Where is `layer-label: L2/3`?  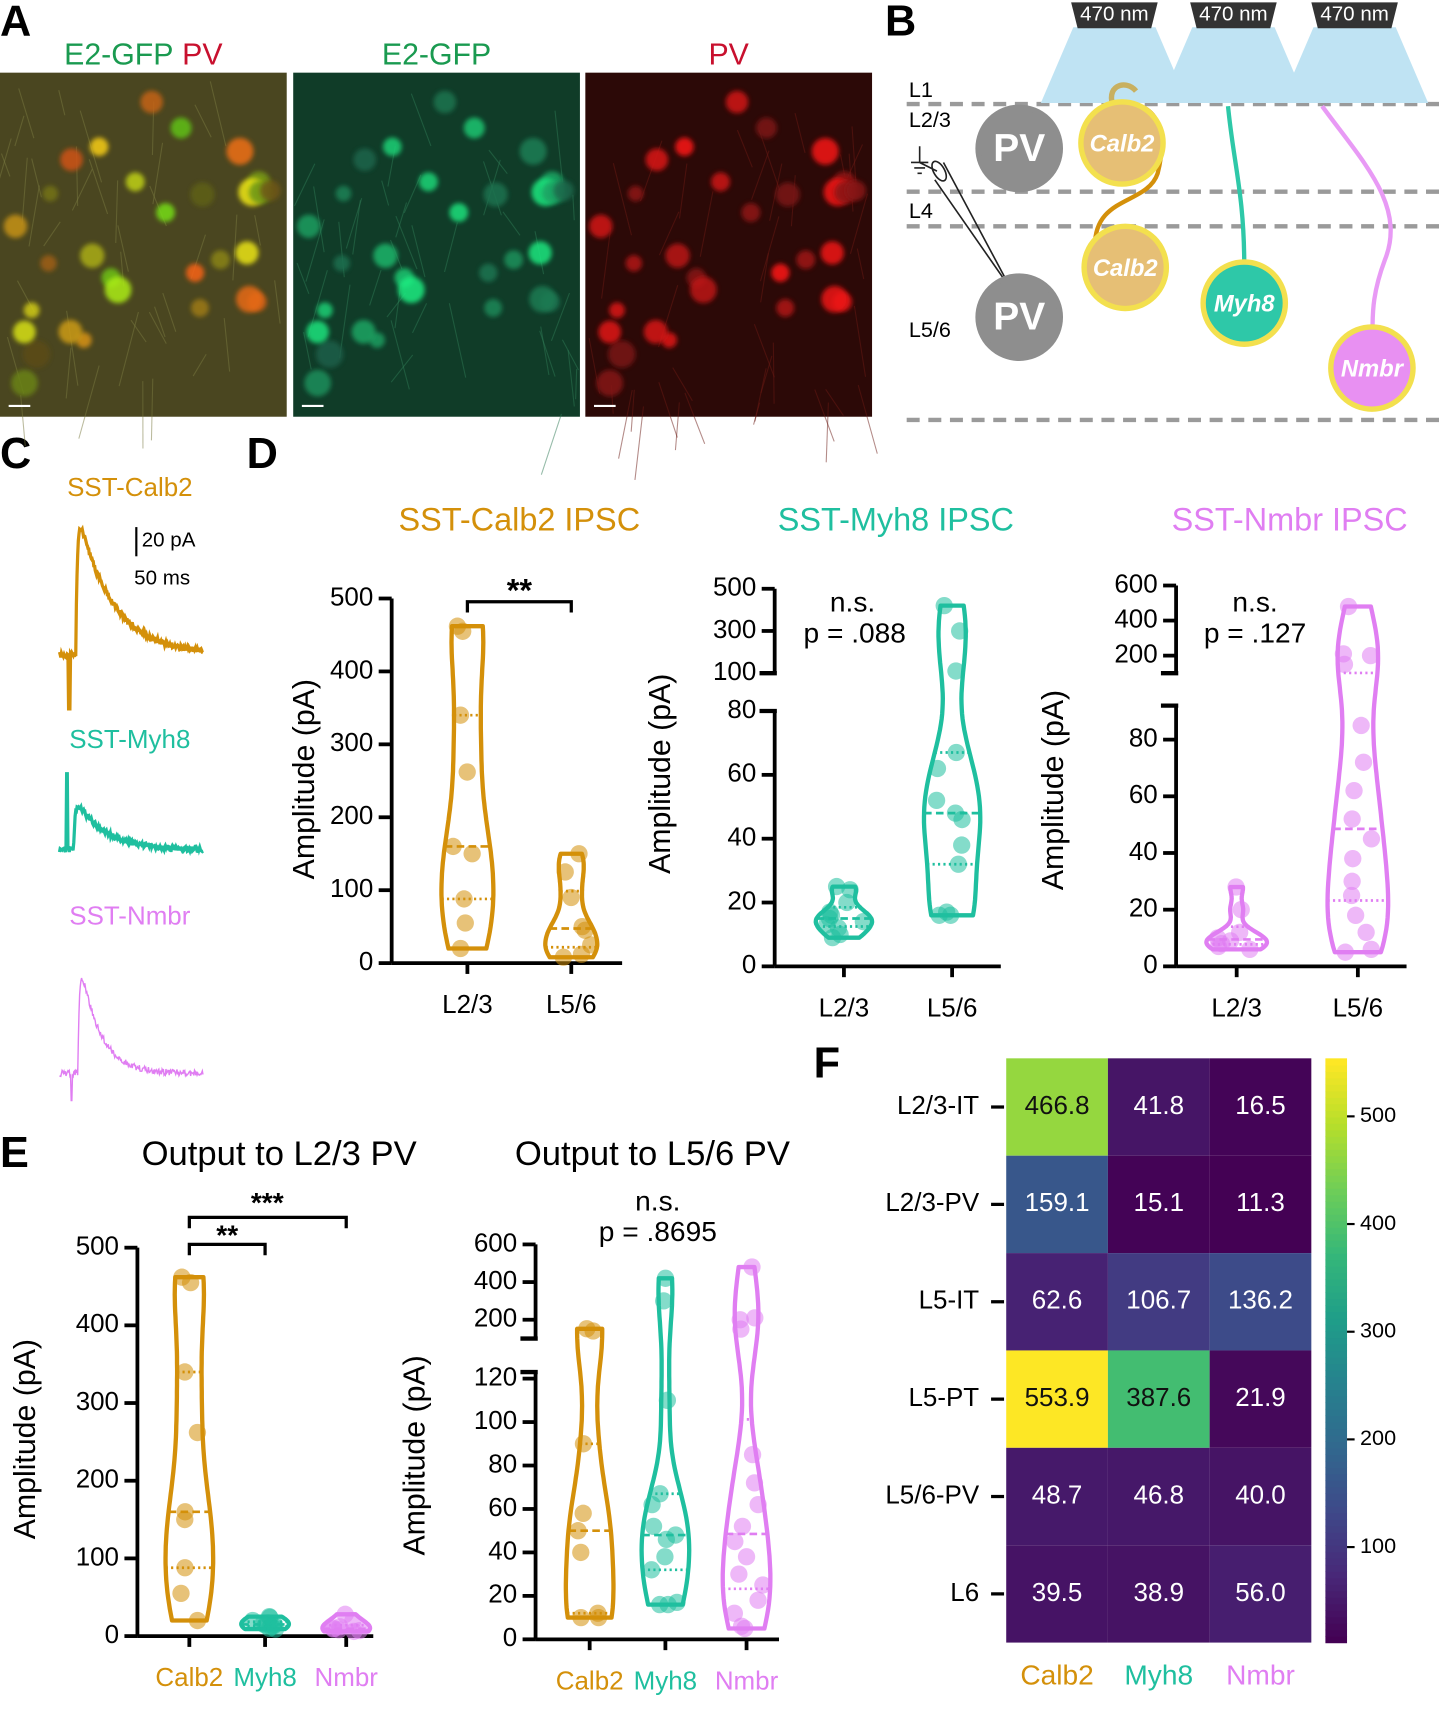 layer-label: L2/3 is located at coordinates (930, 119).